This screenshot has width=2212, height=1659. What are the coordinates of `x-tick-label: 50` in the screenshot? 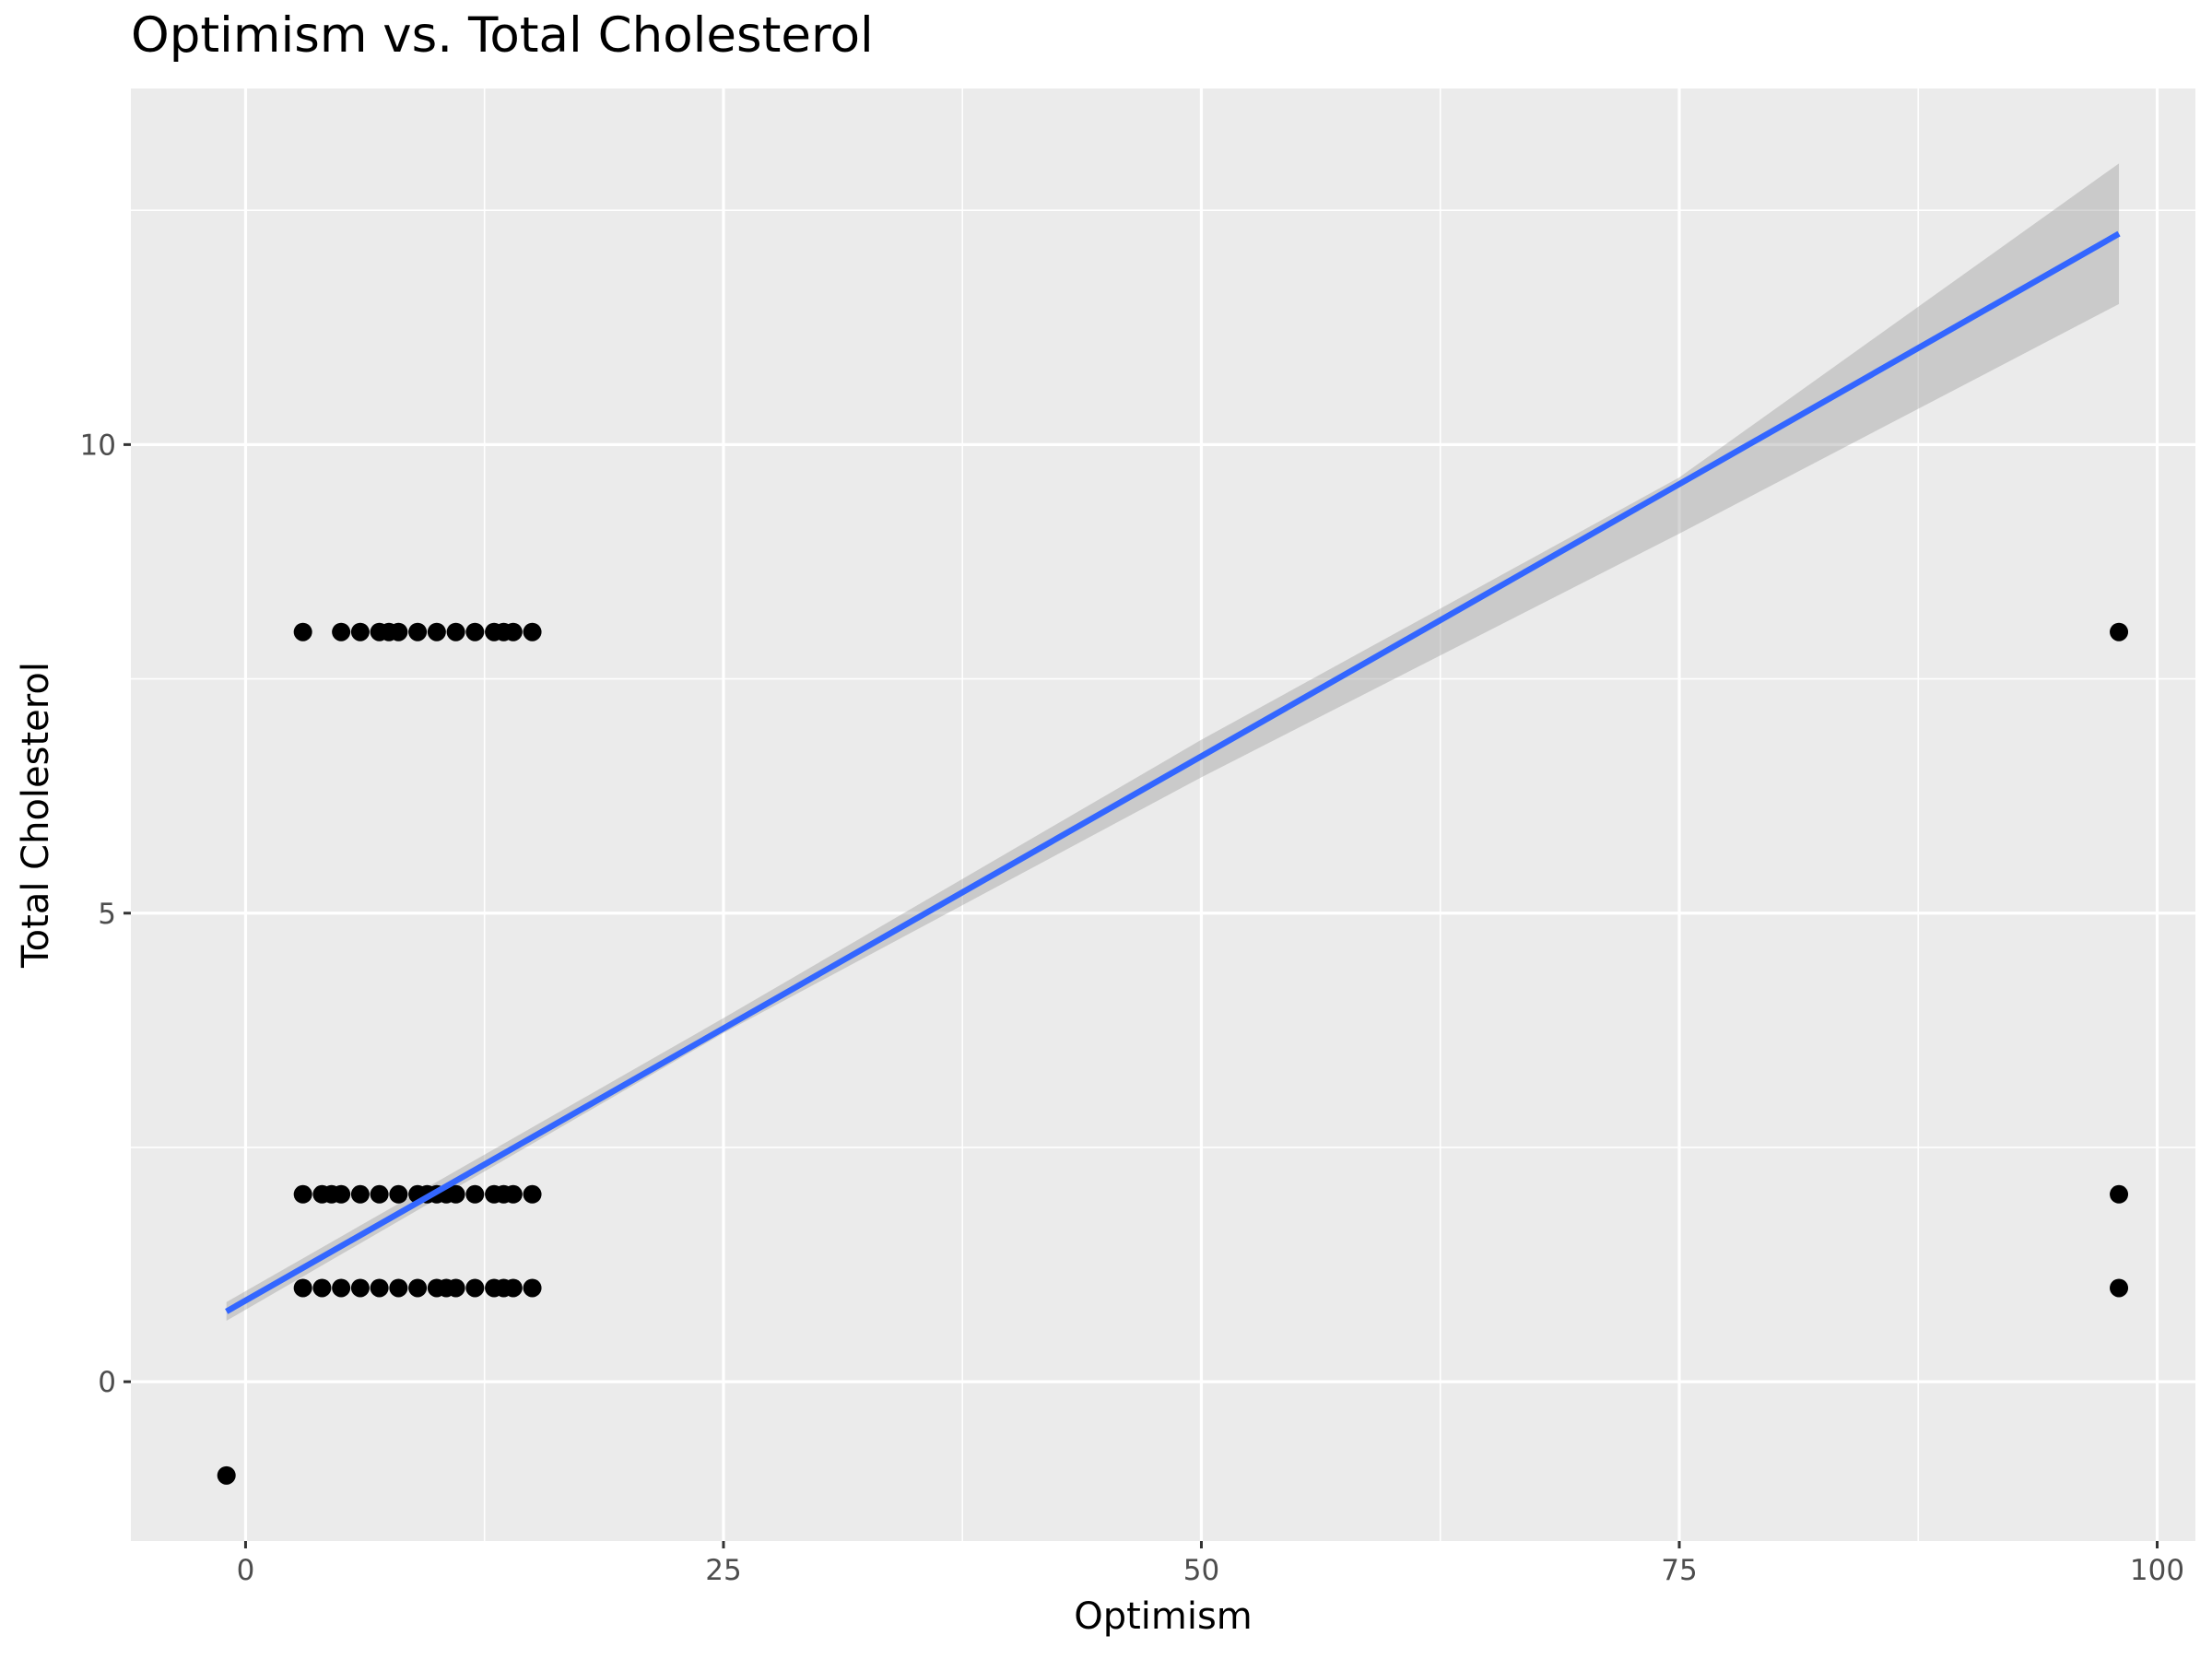 It's located at (1201, 1570).